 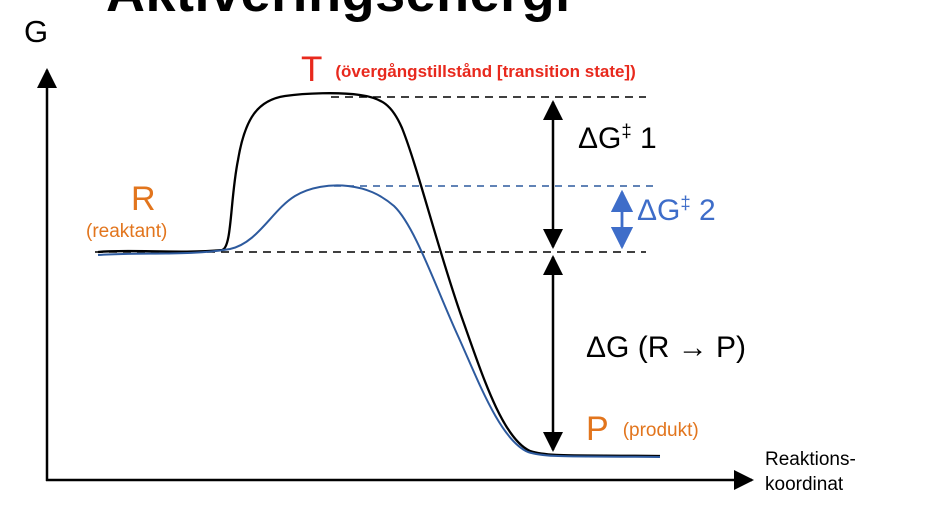 What do you see at coordinates (338, 12) in the screenshot?
I see `page-title: Aktiveringsenergi` at bounding box center [338, 12].